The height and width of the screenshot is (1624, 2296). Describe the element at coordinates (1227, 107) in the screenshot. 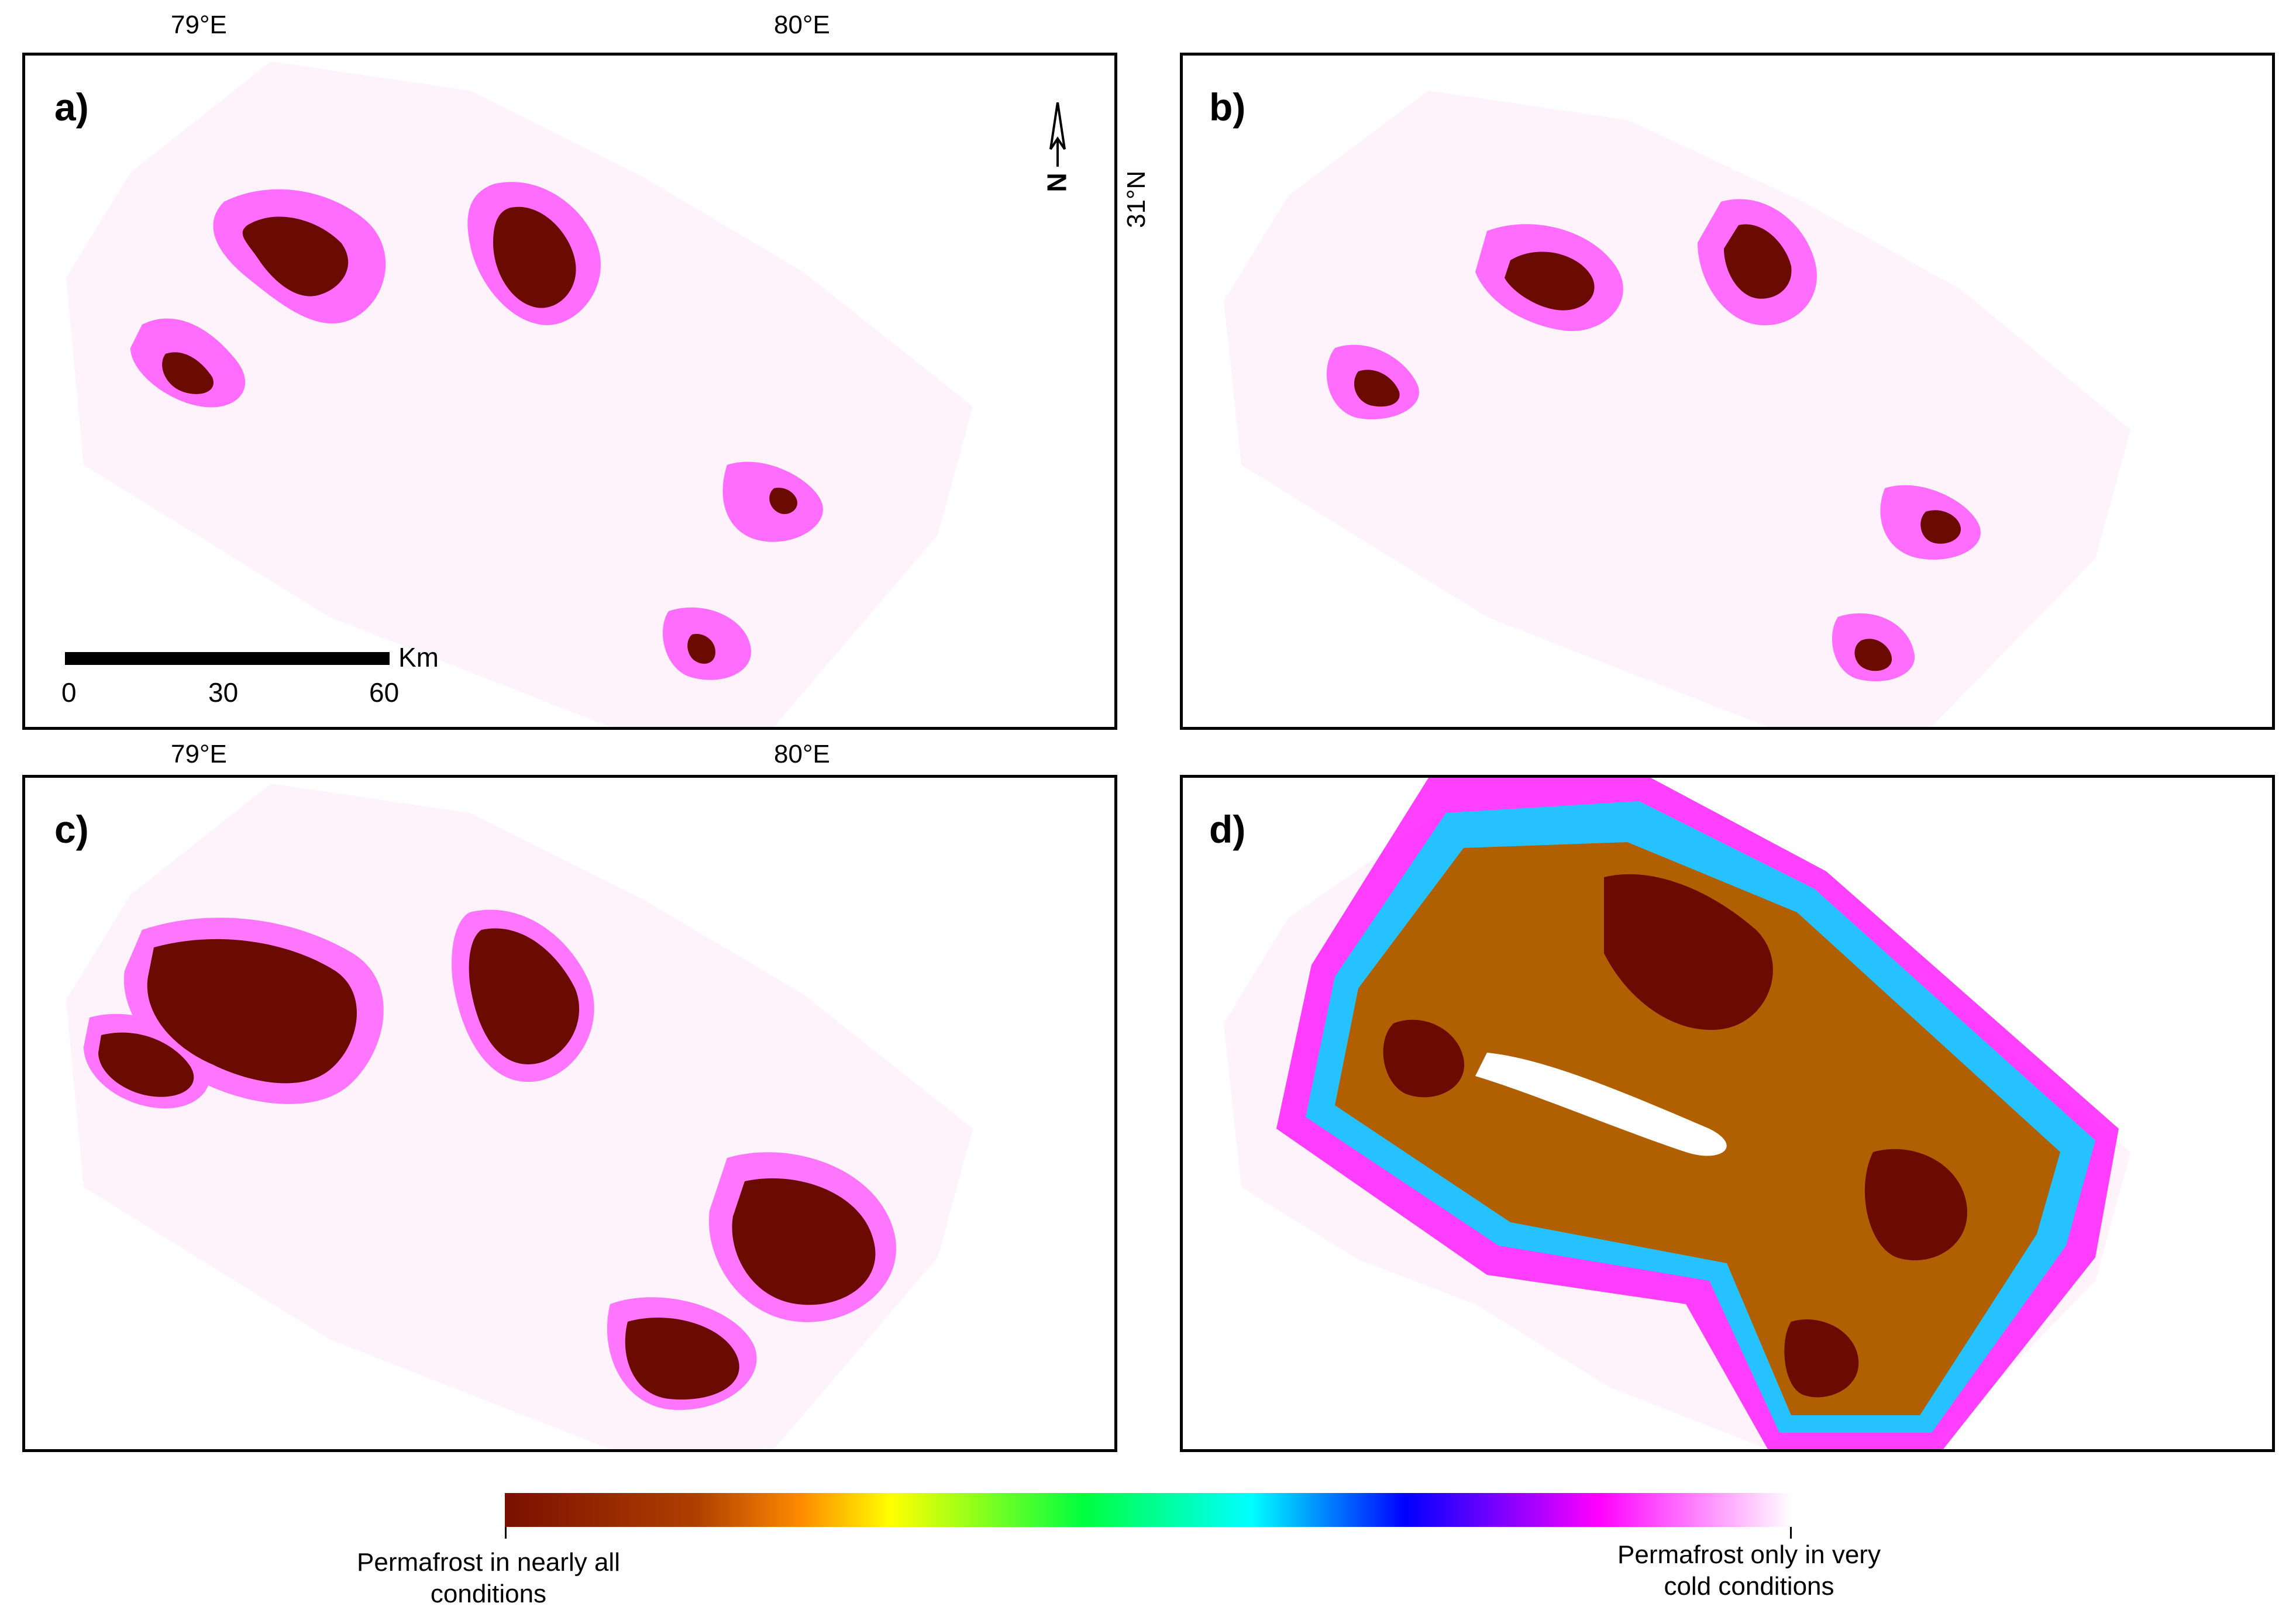

I see `panel-b-label: b)` at that location.